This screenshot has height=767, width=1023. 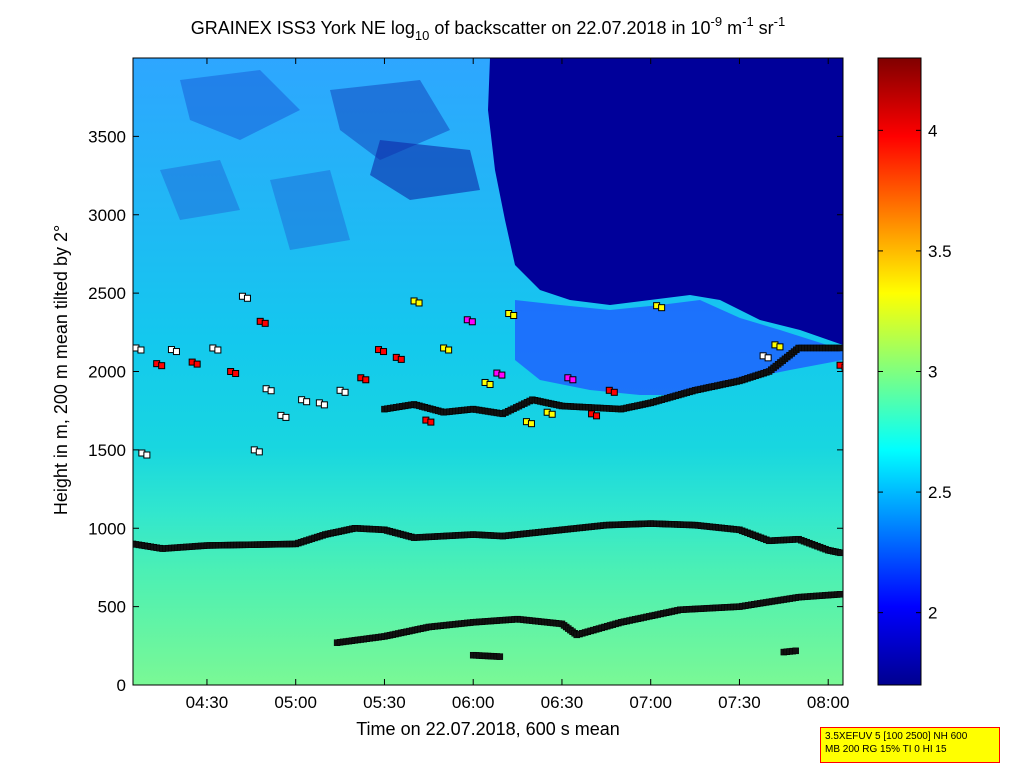 I want to click on settings-line-1: 3.5XEFUV 5 [100 2500] NH 600, so click(x=896, y=736).